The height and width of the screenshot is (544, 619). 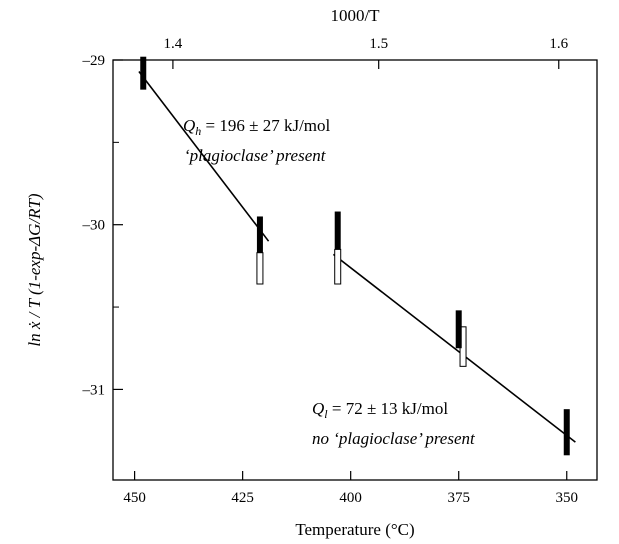 What do you see at coordinates (134, 498) in the screenshot?
I see `x-tick-label-bottom: 450` at bounding box center [134, 498].